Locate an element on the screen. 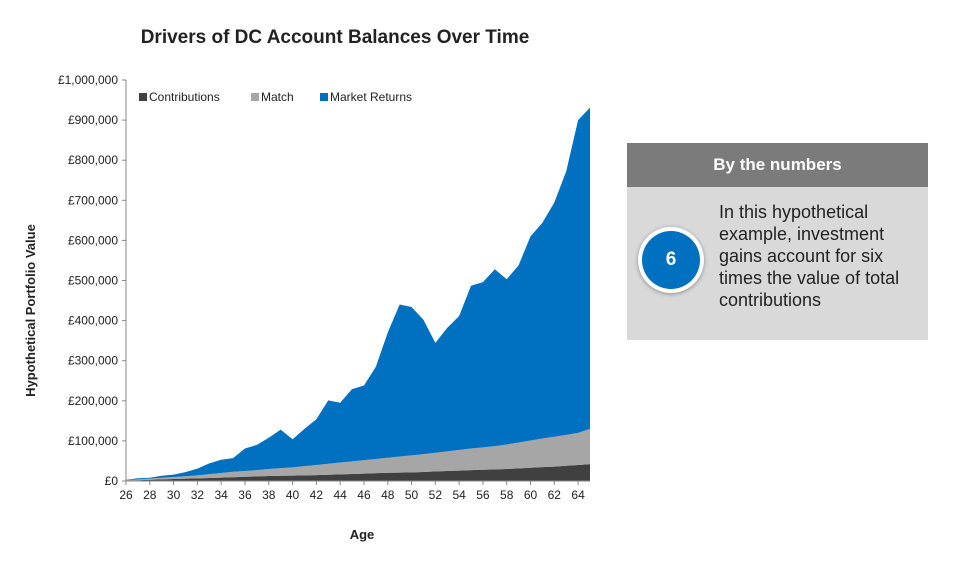  x-tick-label: 62 is located at coordinates (555, 495).